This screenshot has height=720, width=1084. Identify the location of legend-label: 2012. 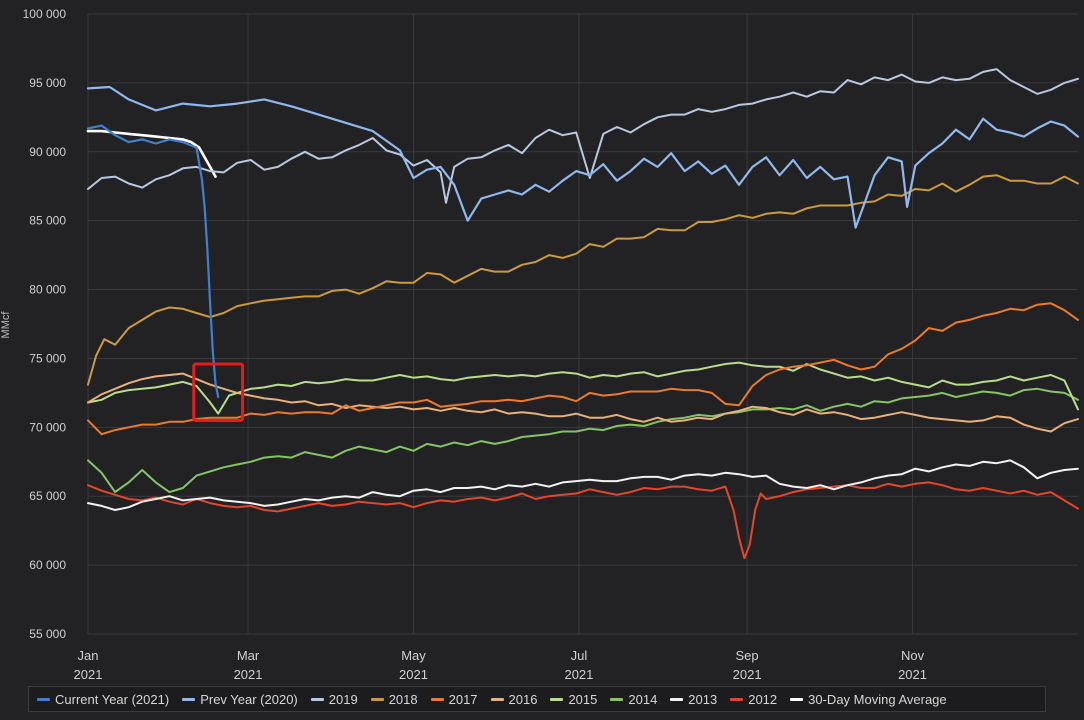
(763, 699).